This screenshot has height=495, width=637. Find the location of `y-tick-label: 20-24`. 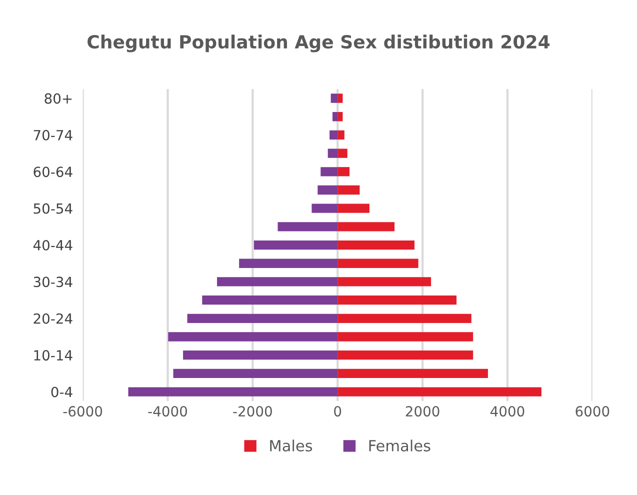

y-tick-label: 20-24 is located at coordinates (53, 318).